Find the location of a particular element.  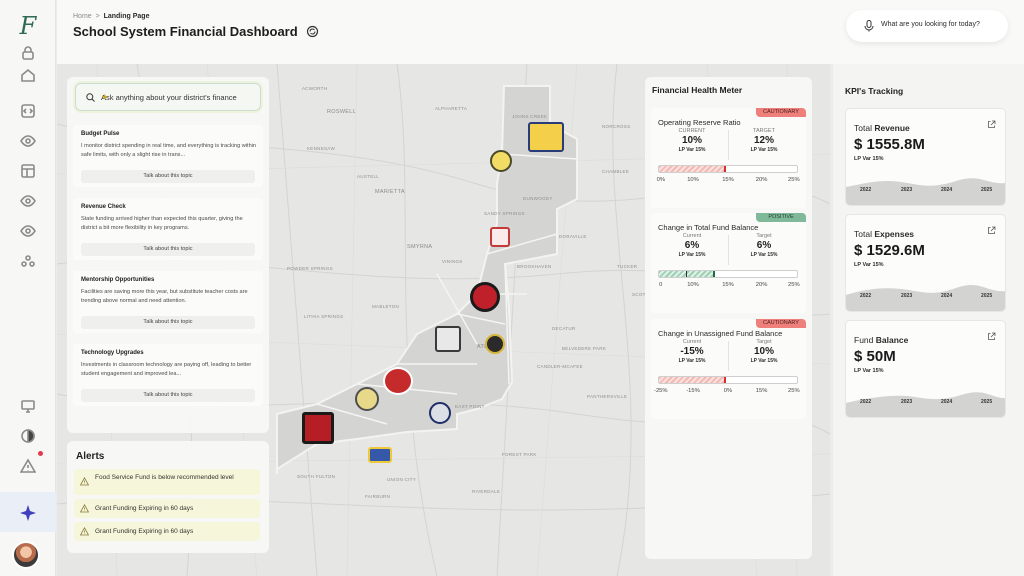

global-search-placeholder: What are you looking for today? is located at coordinates (930, 24).